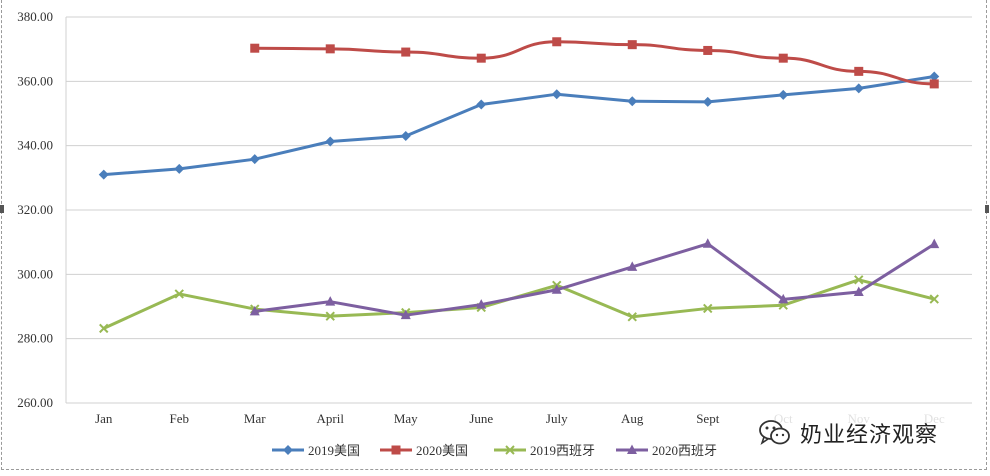 Image resolution: width=990 pixels, height=476 pixels. What do you see at coordinates (35, 338) in the screenshot?
I see `y-tick-label: 280.00` at bounding box center [35, 338].